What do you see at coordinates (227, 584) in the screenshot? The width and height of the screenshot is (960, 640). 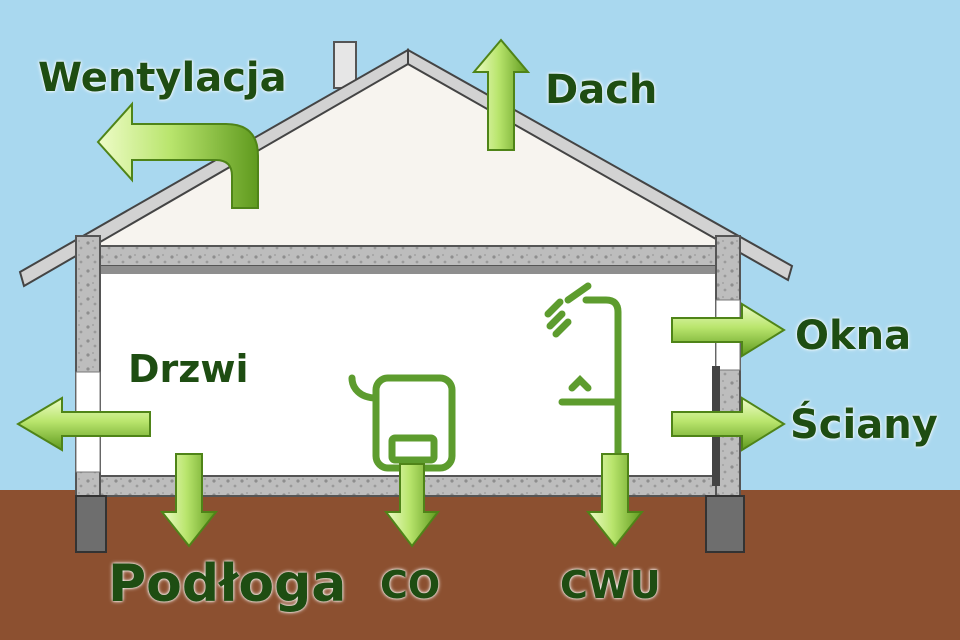 I see `floor-label: Podłoga` at bounding box center [227, 584].